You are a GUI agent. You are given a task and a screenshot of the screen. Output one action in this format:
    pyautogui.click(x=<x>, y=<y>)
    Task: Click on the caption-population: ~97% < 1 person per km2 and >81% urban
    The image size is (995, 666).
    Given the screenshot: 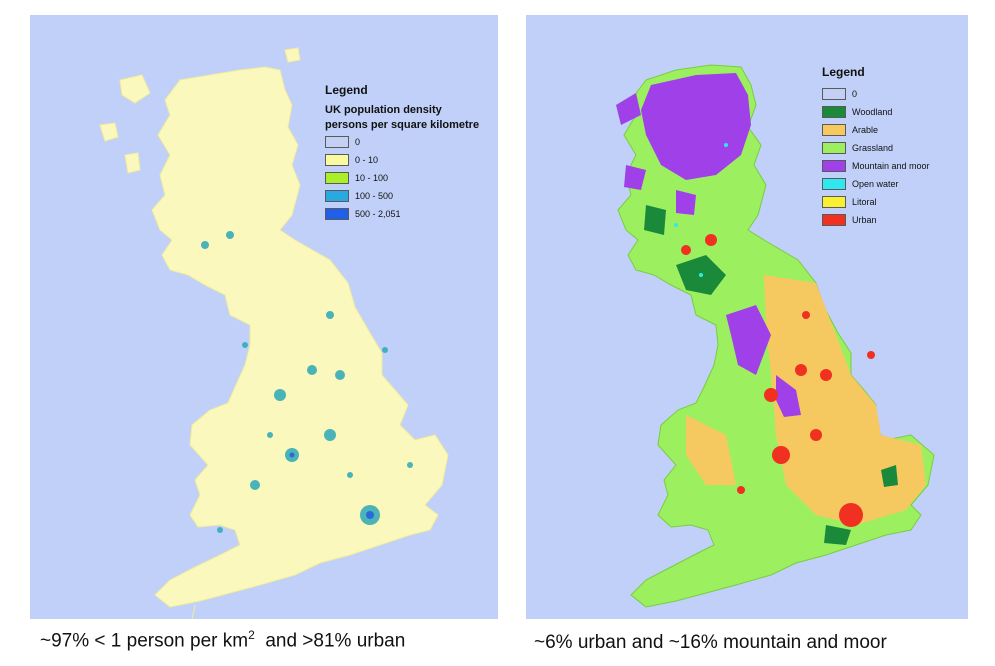 What is the action you would take?
    pyautogui.click(x=222, y=640)
    